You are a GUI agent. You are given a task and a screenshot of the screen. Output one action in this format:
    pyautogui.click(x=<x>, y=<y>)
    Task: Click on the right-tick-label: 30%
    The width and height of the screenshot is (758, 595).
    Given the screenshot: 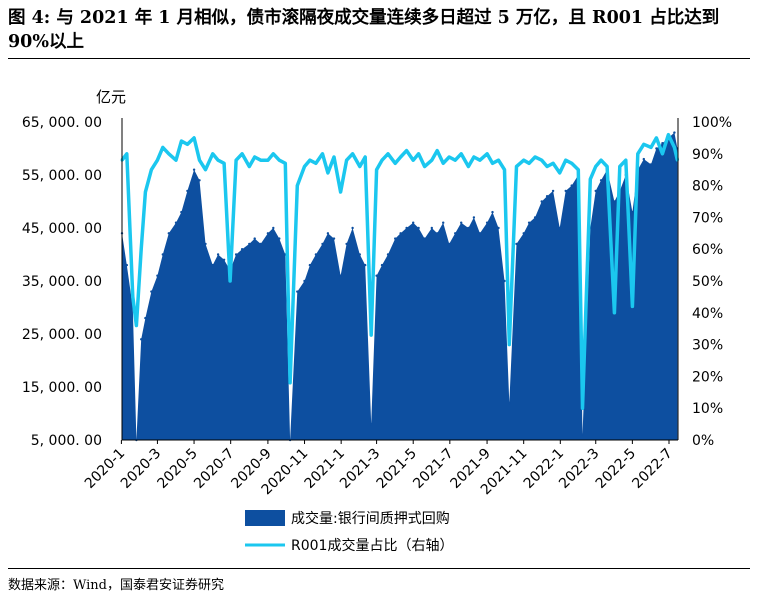 What is the action you would take?
    pyautogui.click(x=707, y=346)
    